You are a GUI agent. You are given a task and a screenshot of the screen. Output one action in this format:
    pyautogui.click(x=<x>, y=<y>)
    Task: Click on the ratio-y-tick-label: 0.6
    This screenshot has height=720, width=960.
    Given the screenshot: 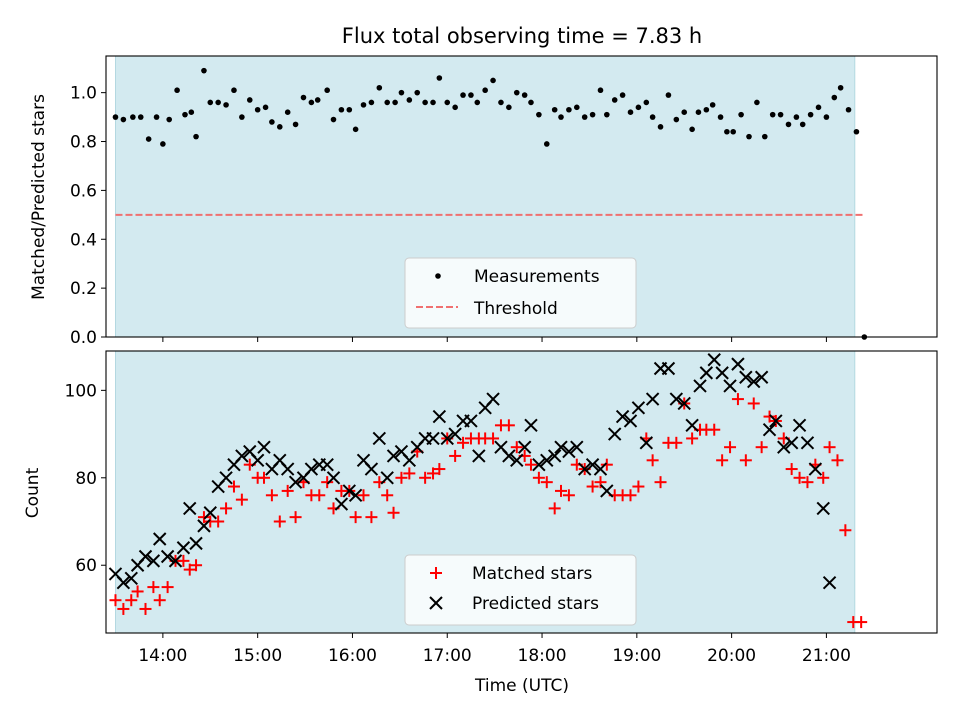 What is the action you would take?
    pyautogui.click(x=83, y=191)
    